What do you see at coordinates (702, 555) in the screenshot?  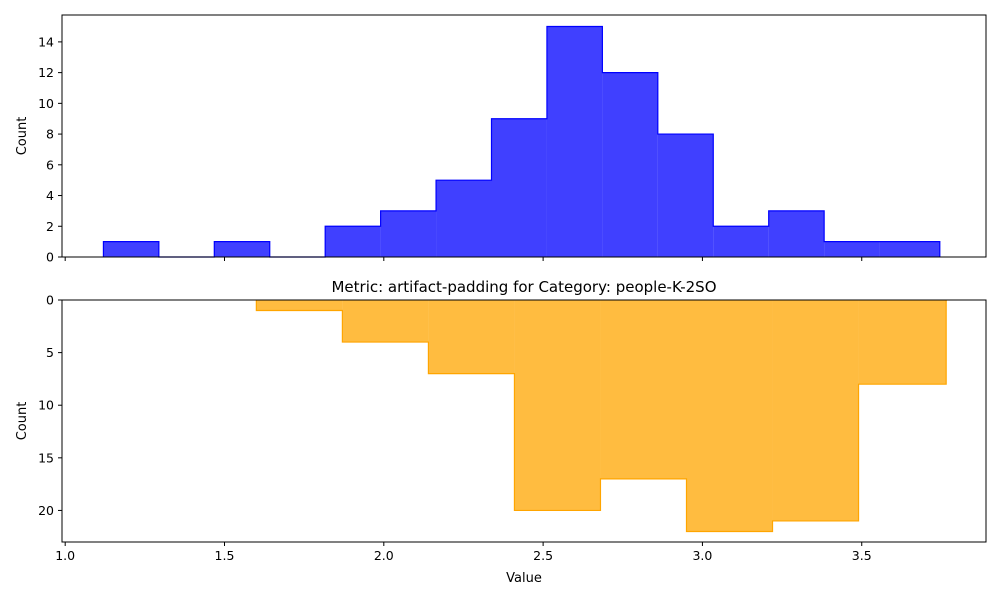 I see `x-tick-label: 3.0` at bounding box center [702, 555].